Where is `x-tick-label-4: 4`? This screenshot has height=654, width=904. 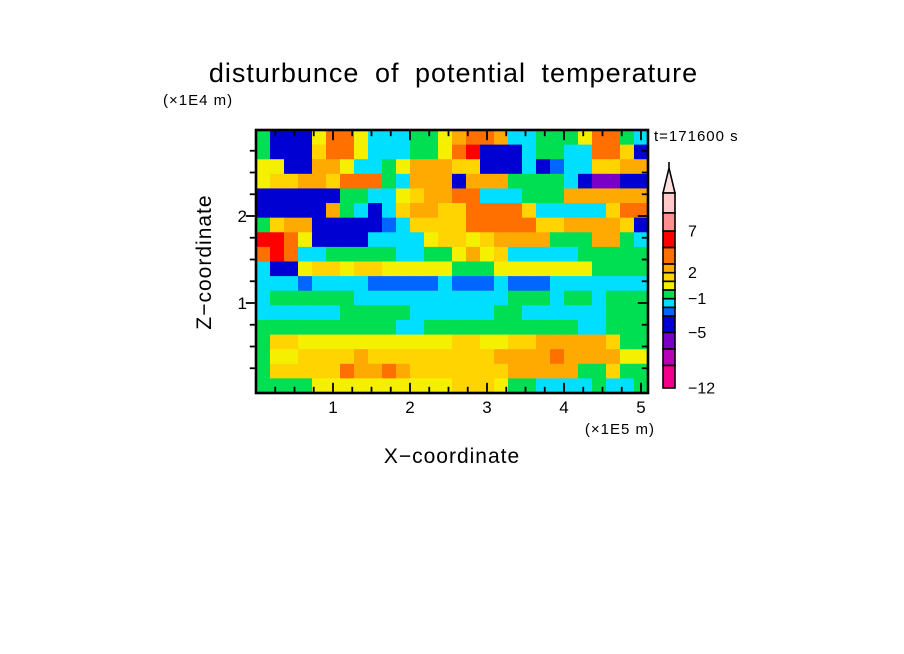 x-tick-label-4: 4 is located at coordinates (563, 407).